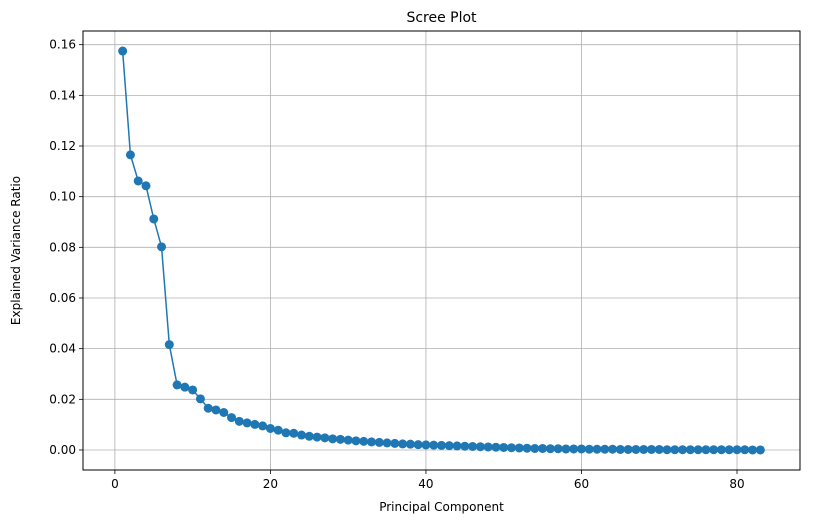 The height and width of the screenshot is (523, 820). What do you see at coordinates (62, 450) in the screenshot?
I see `y-tick-label: 0.00` at bounding box center [62, 450].